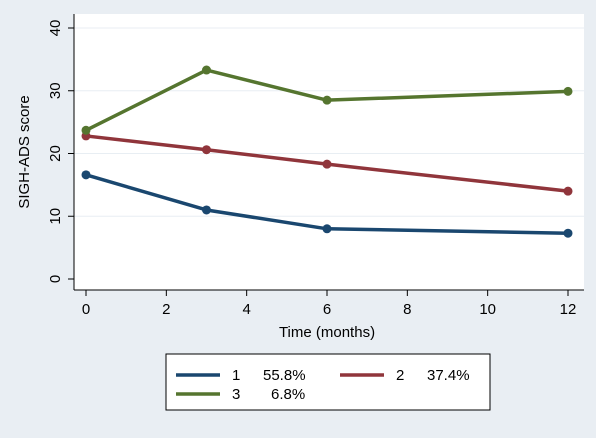  I want to click on legend-series-percent: 37.4%, so click(448, 375).